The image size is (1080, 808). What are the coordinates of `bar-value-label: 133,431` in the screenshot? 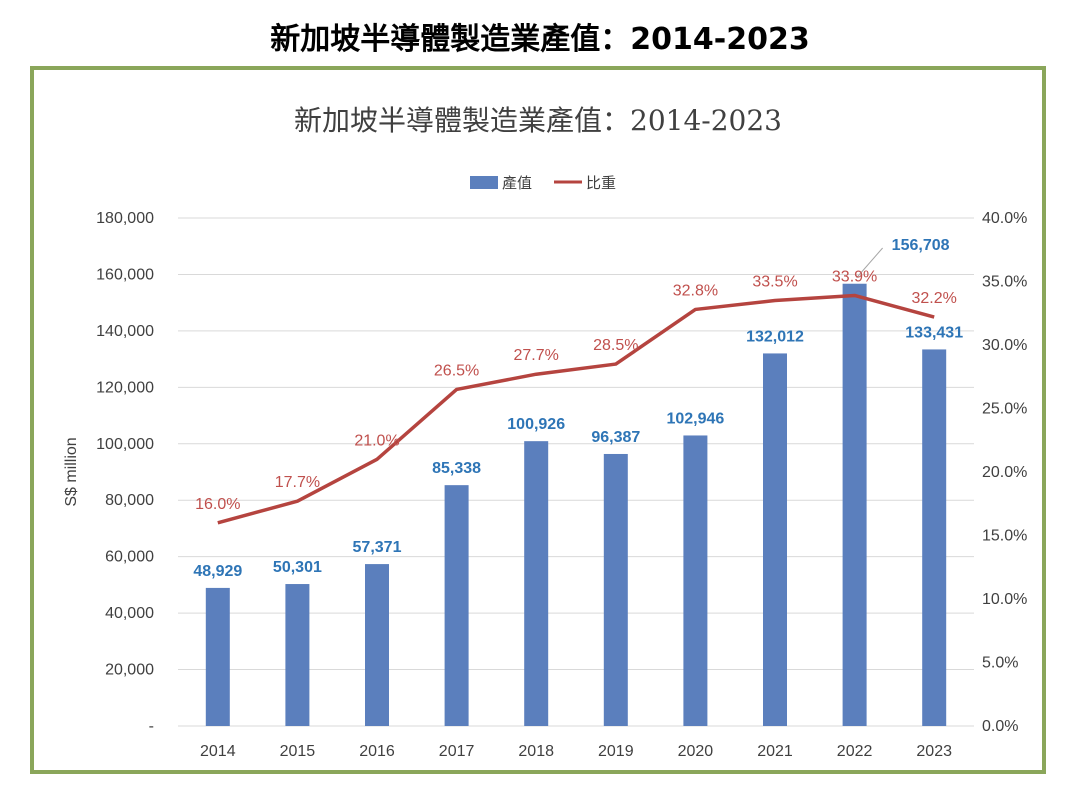 It's located at (934, 332).